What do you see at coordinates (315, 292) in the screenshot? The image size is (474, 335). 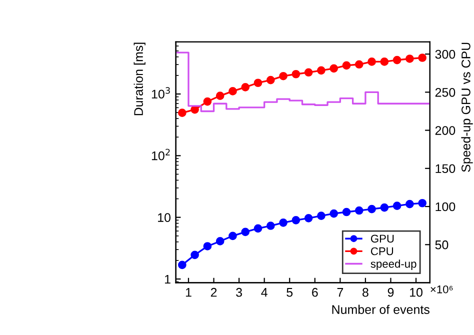 I see `x-tick-label: 6` at bounding box center [315, 292].